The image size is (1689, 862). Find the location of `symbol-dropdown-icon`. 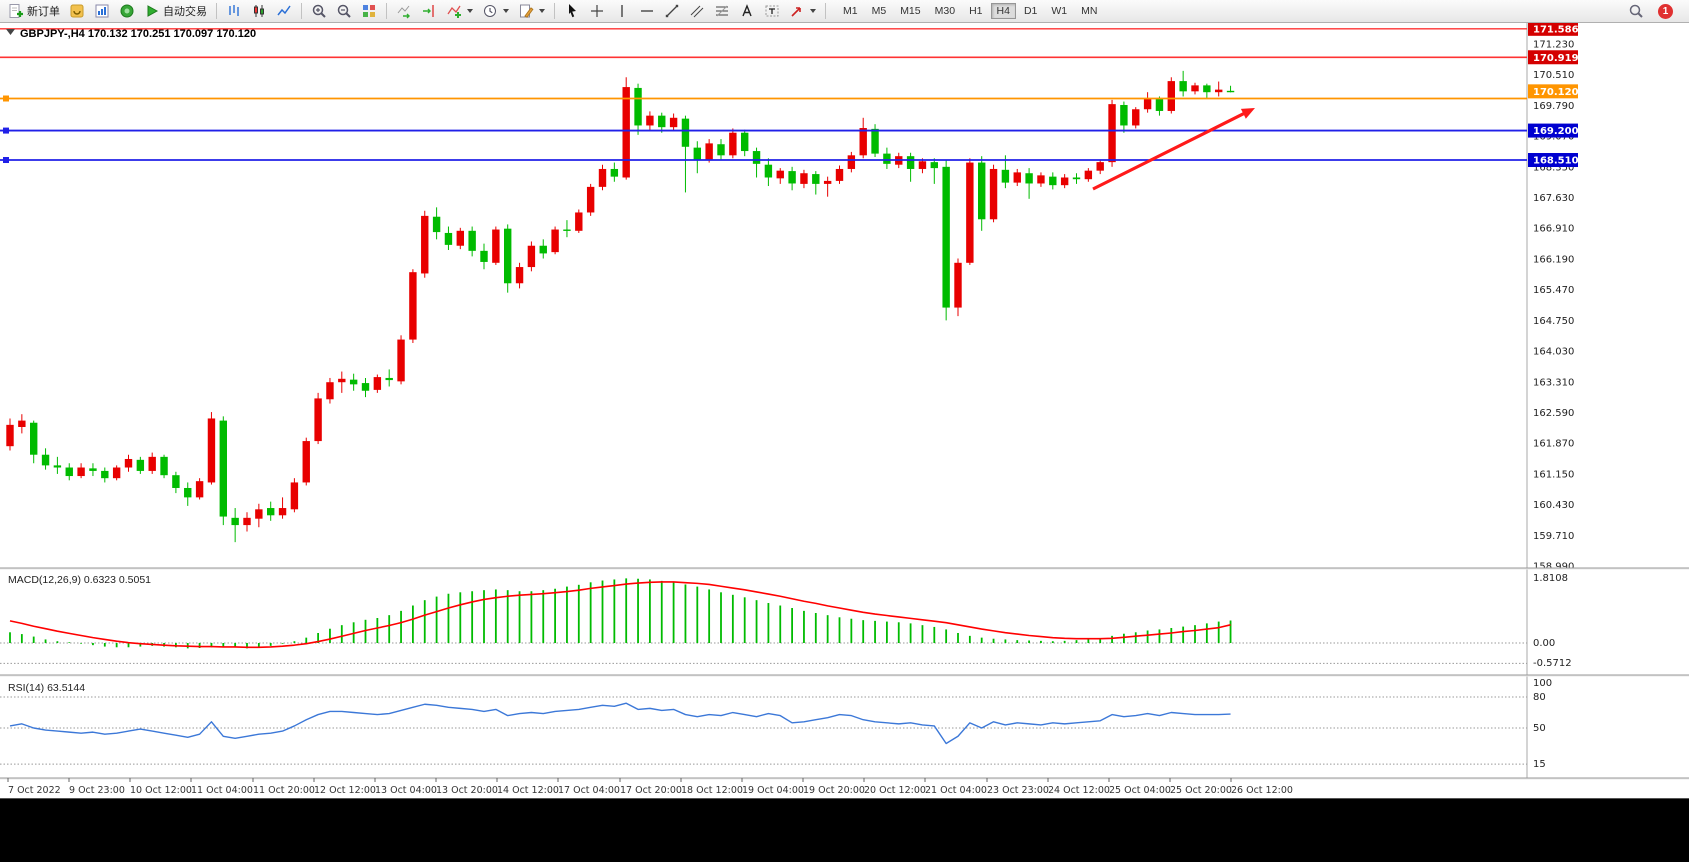

symbol-dropdown-icon is located at coordinates (10, 32).